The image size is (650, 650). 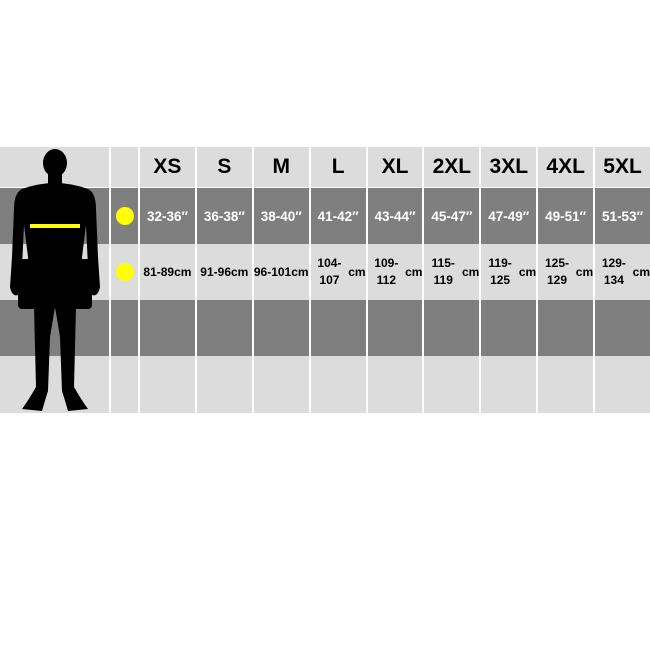 What do you see at coordinates (329, 271) in the screenshot?
I see `cm-range: 104-107` at bounding box center [329, 271].